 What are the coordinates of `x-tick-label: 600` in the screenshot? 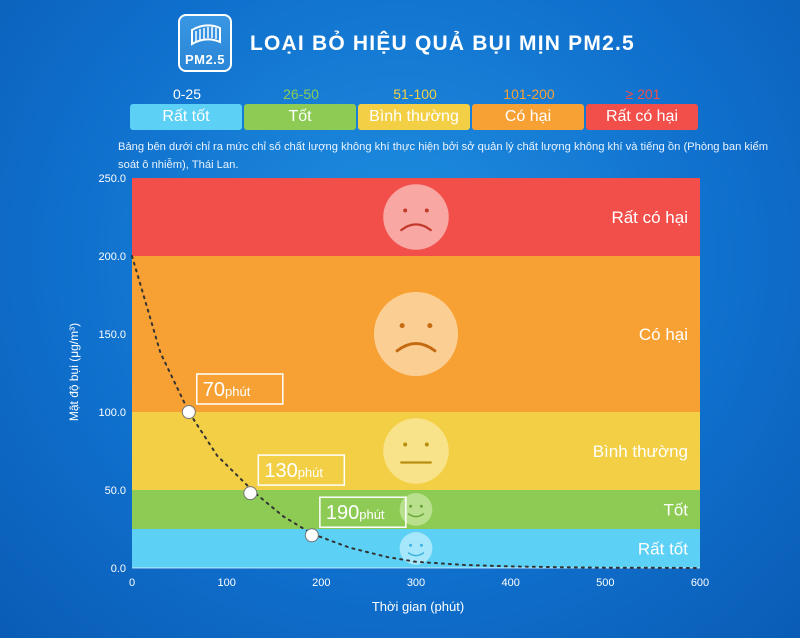 It's located at (700, 583).